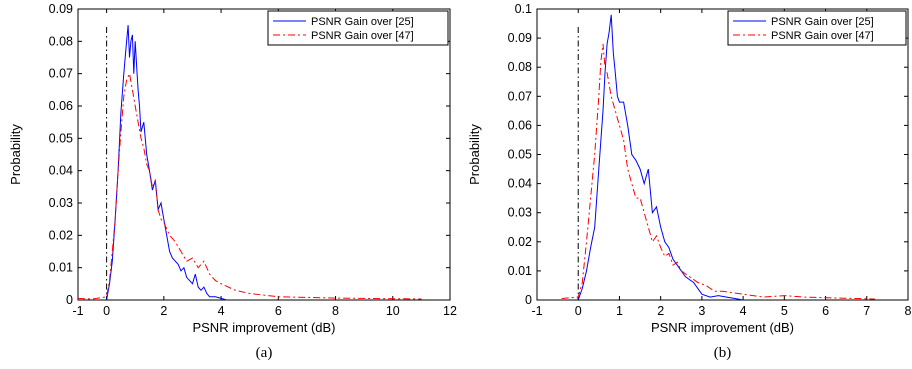 This screenshot has width=912, height=369. What do you see at coordinates (866, 311) in the screenshot?
I see `x-tick-label: 7` at bounding box center [866, 311].